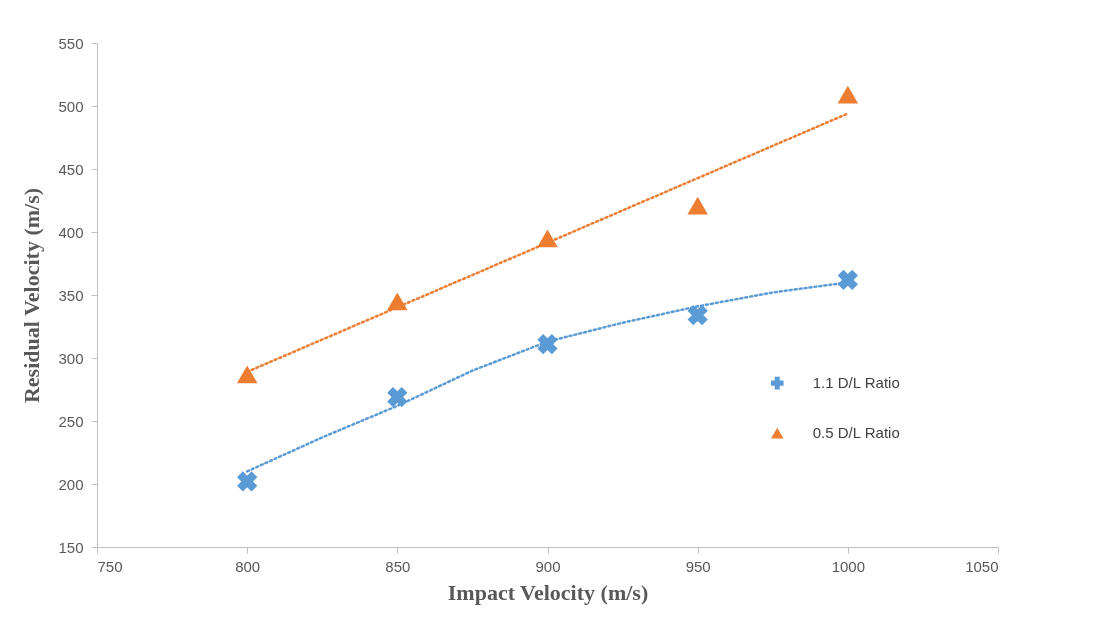 The height and width of the screenshot is (640, 1095). Describe the element at coordinates (71, 358) in the screenshot. I see `y-tick-label: 300` at that location.